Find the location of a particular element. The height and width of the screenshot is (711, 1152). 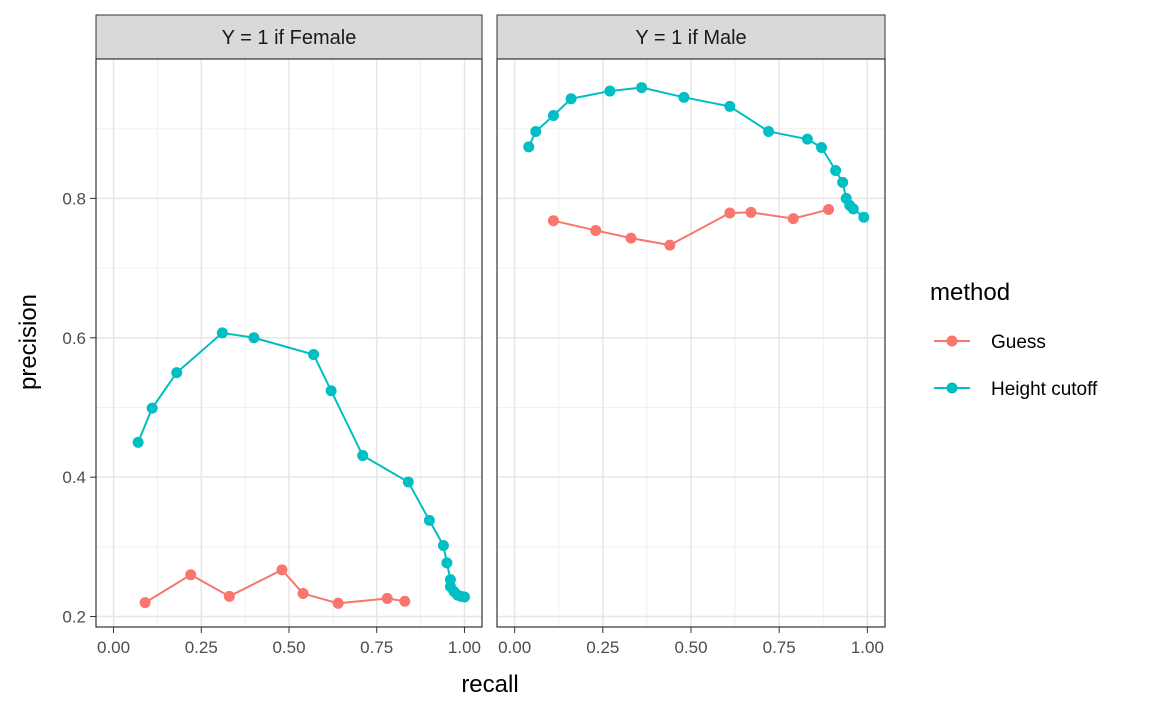

facet-strip-label-y-1-if-female: Y = 1 if Female is located at coordinates (289, 38).